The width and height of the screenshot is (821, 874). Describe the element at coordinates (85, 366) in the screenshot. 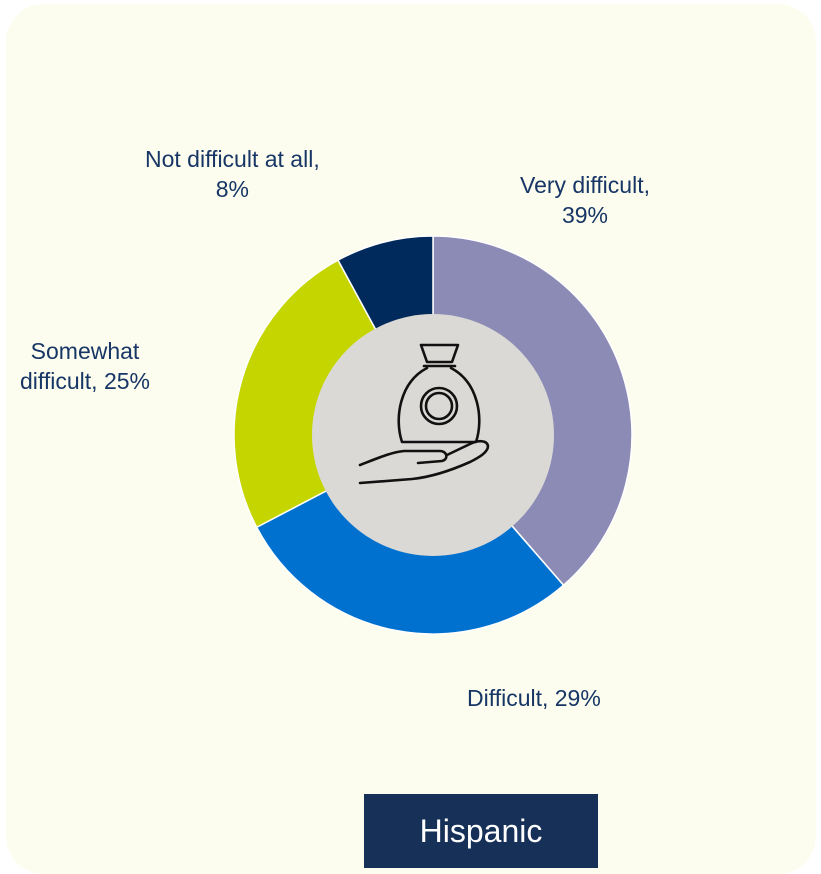

I see `slice-label-somewhat-difficult: Somewhat difficult, 25%` at that location.